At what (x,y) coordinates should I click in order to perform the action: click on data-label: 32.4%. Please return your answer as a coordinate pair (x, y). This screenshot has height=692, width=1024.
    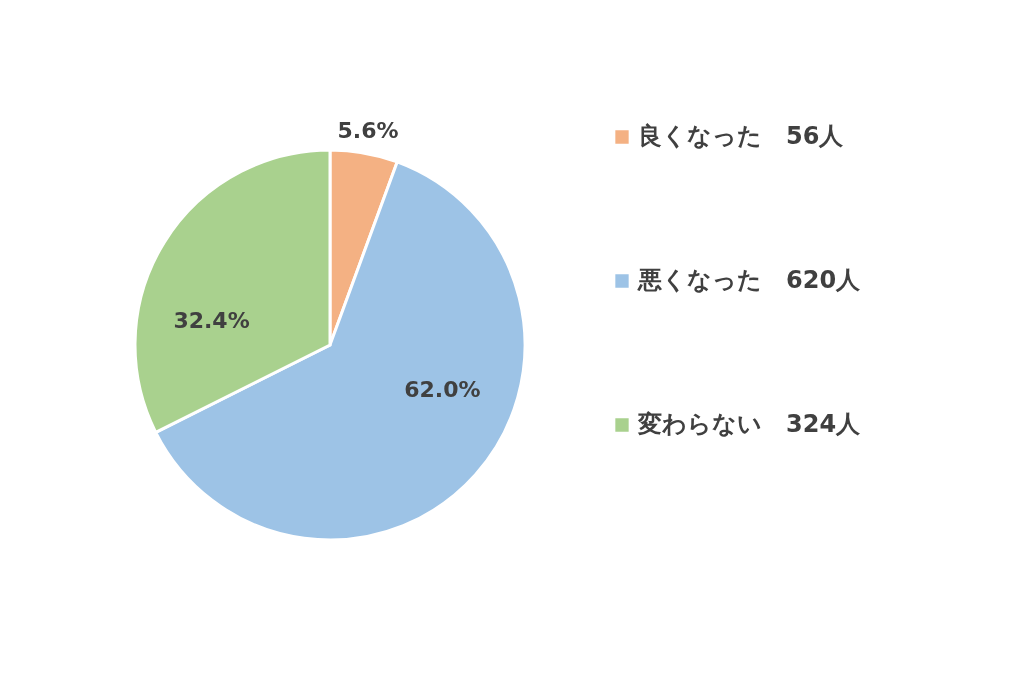
    Looking at the image, I should click on (211, 320).